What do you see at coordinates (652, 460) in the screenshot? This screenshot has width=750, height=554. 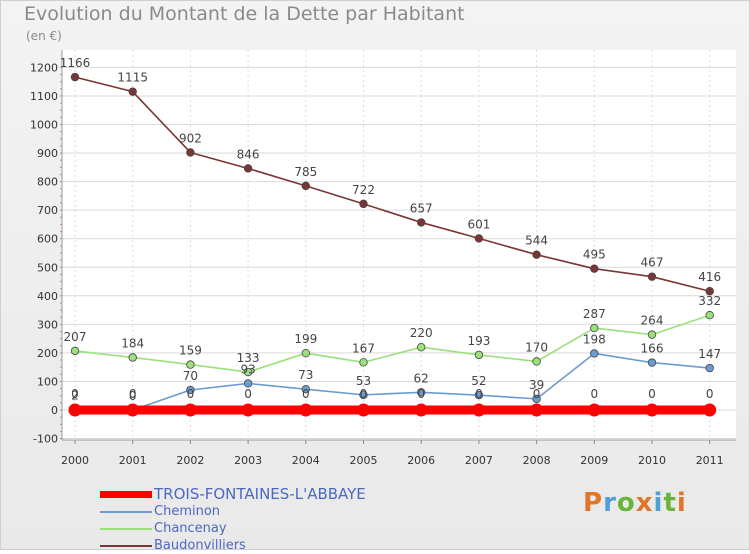 I see `x-tick-label: 2010` at bounding box center [652, 460].